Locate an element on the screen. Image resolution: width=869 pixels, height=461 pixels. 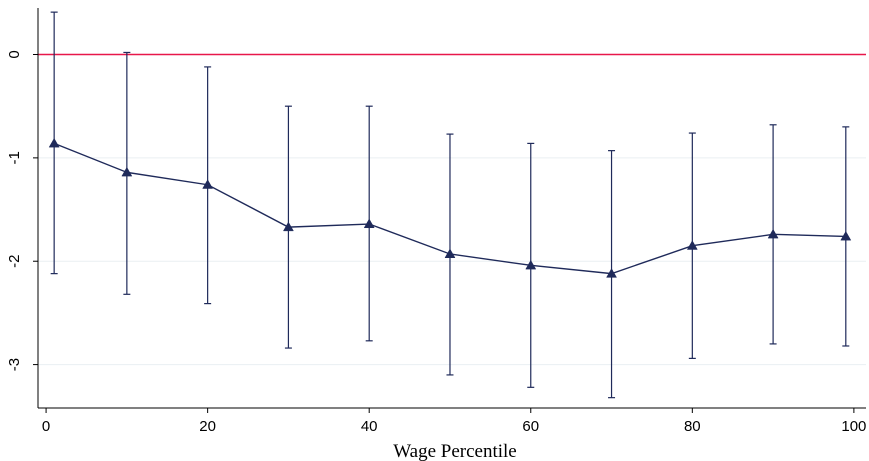
x-tick-label: 60 is located at coordinates (530, 426).